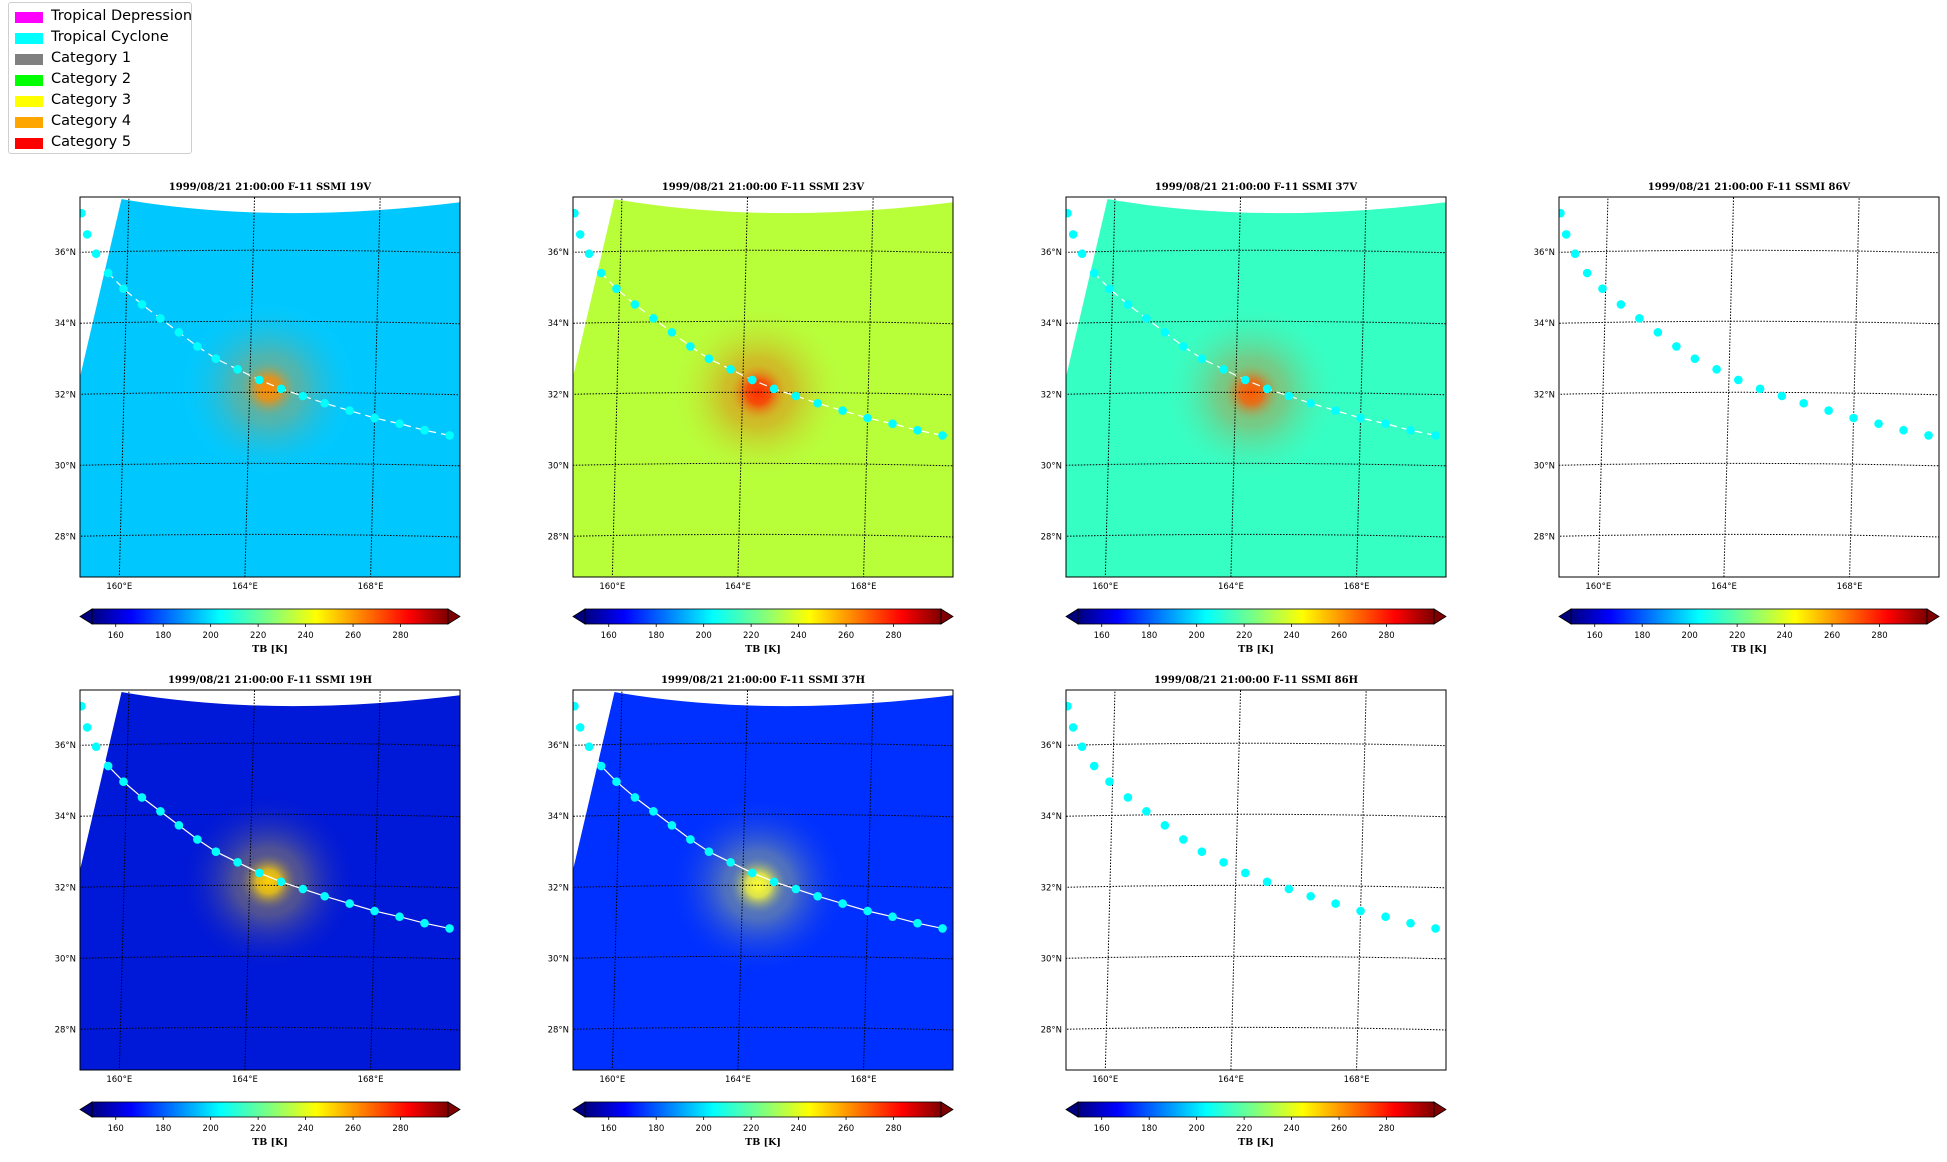 The height and width of the screenshot is (1162, 1947). Describe the element at coordinates (268, 881) in the screenshot. I see `storm-eye` at that location.